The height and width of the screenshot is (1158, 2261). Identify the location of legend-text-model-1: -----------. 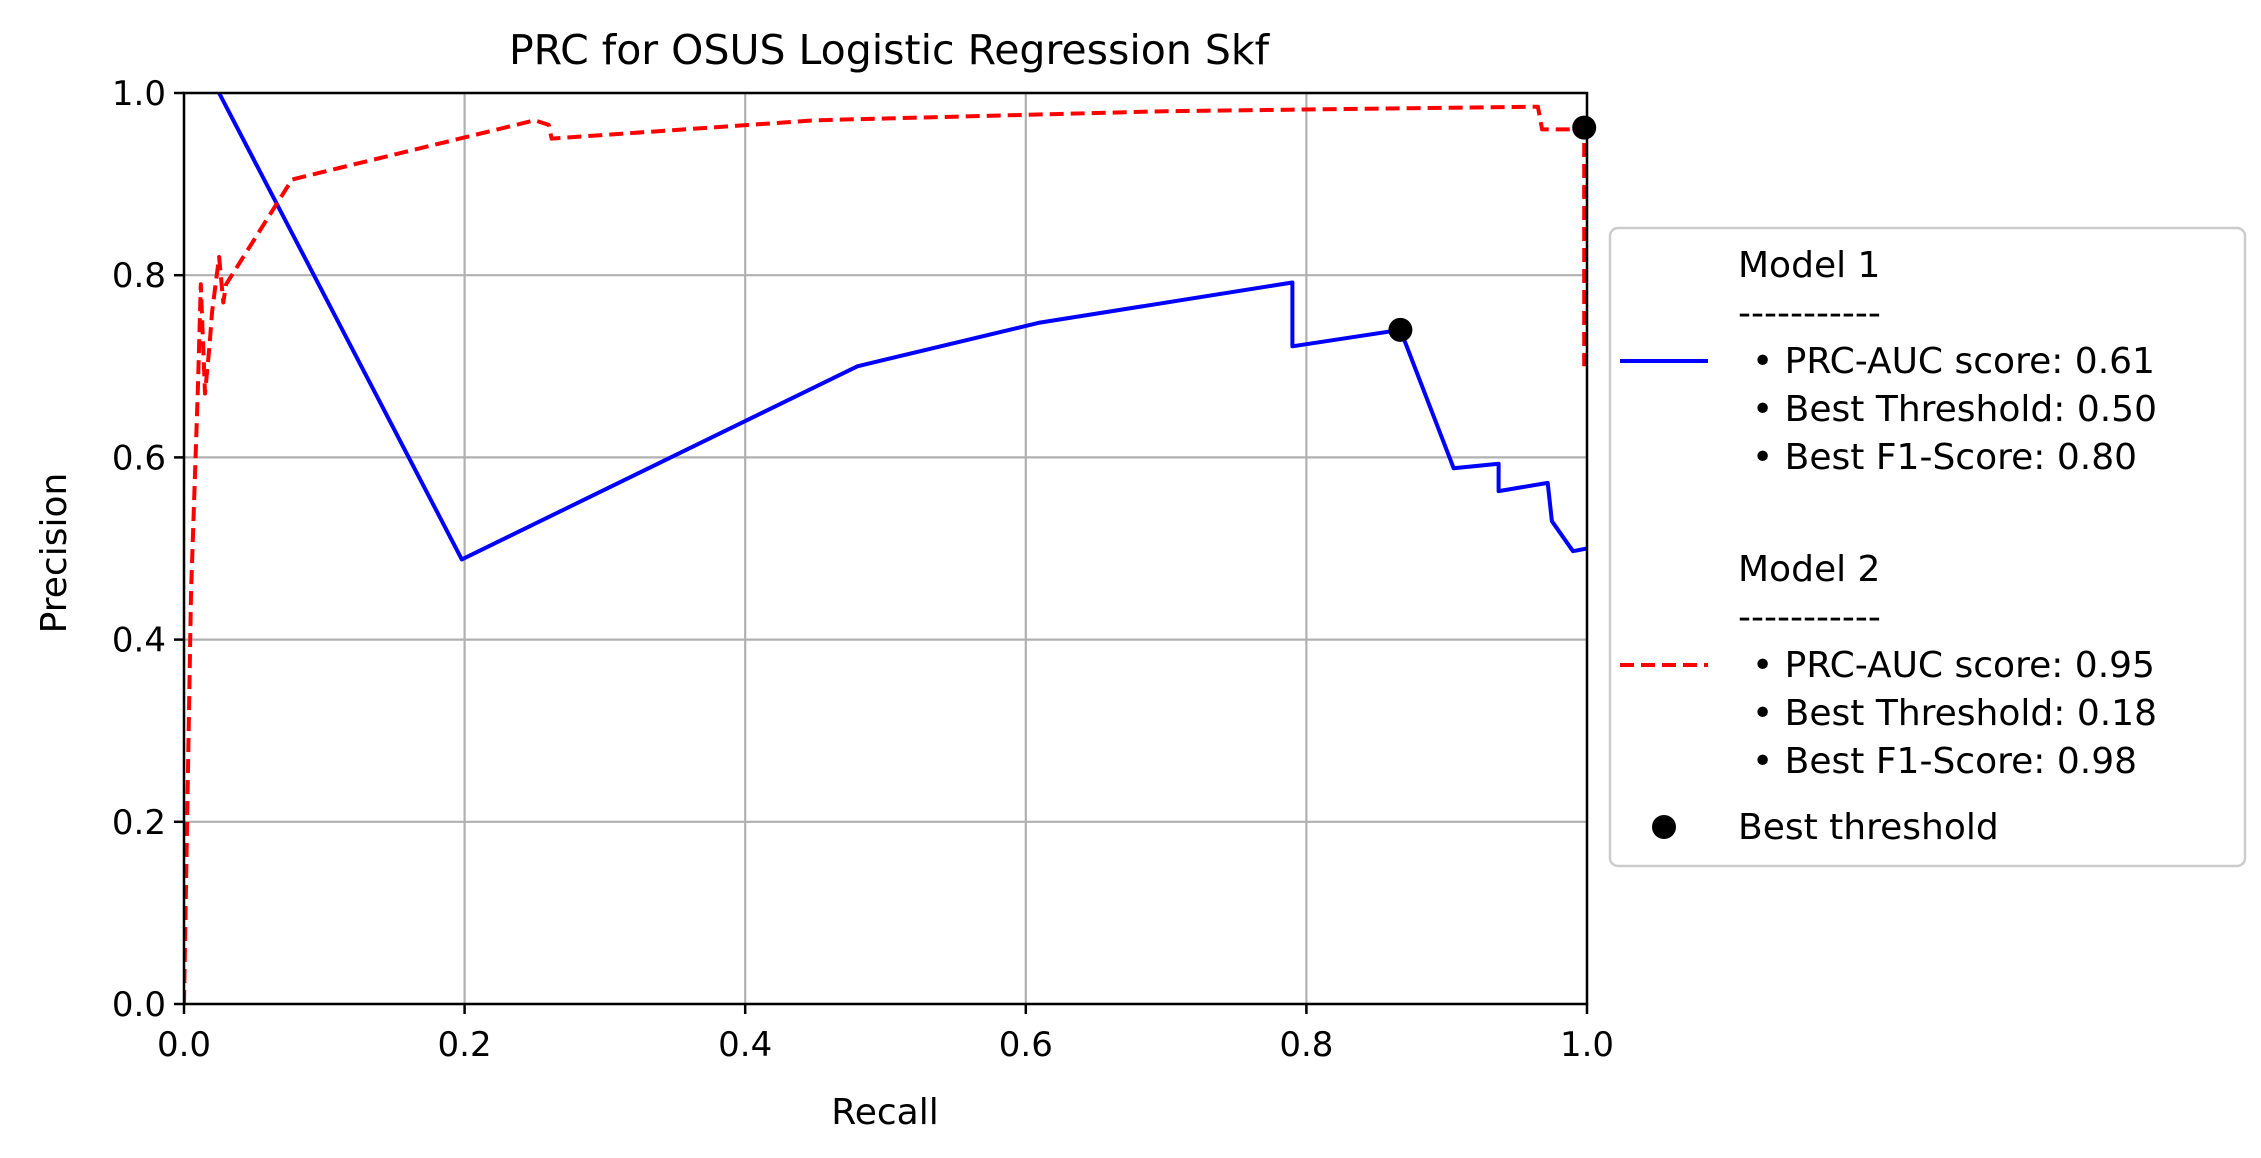
(1809, 313).